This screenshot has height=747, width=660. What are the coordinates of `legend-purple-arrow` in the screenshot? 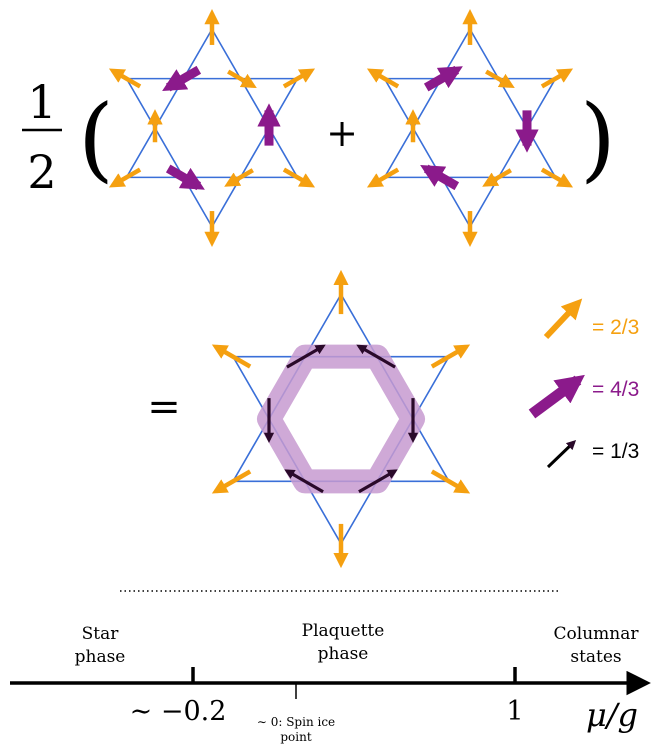 It's located at (556, 396).